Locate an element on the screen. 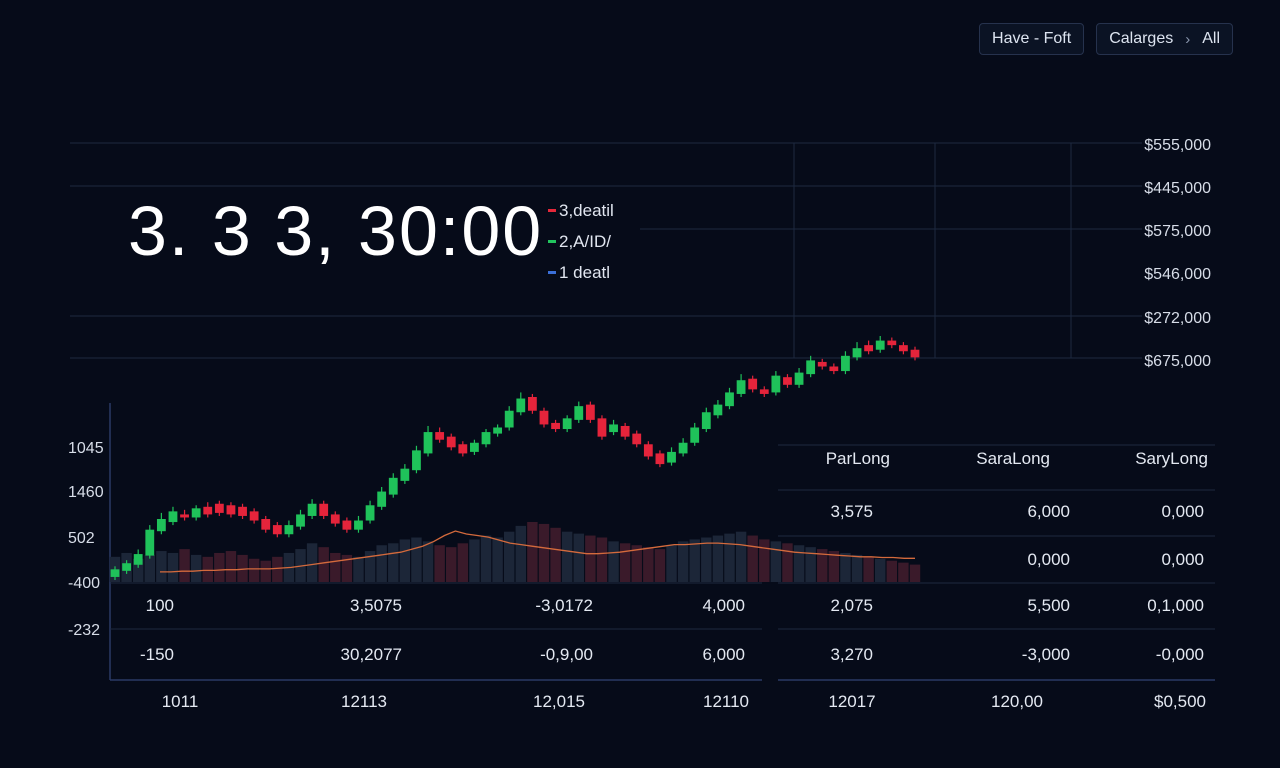 Image resolution: width=1280 pixels, height=768 pixels. y-tick-right-3: $546,000 is located at coordinates (1177, 274).